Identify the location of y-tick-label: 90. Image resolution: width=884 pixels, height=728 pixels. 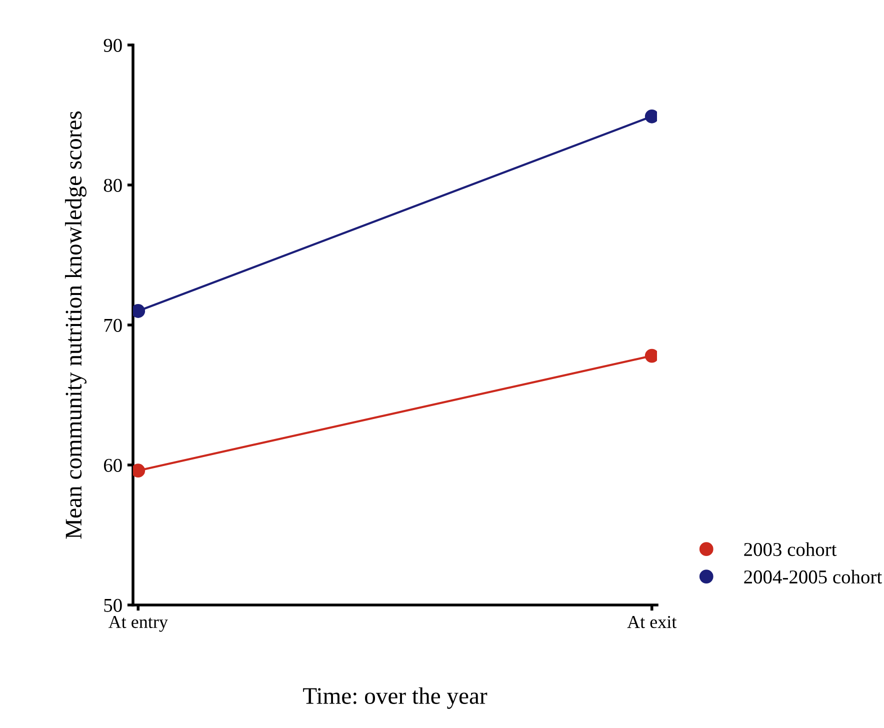
(113, 45).